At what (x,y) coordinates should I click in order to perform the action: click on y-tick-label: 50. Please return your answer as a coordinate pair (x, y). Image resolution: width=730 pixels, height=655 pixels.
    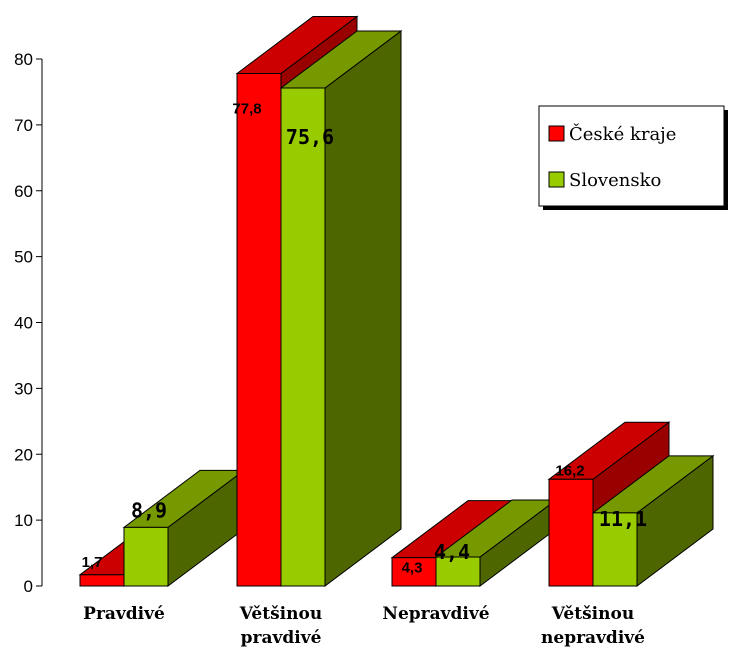
    Looking at the image, I should click on (23, 257).